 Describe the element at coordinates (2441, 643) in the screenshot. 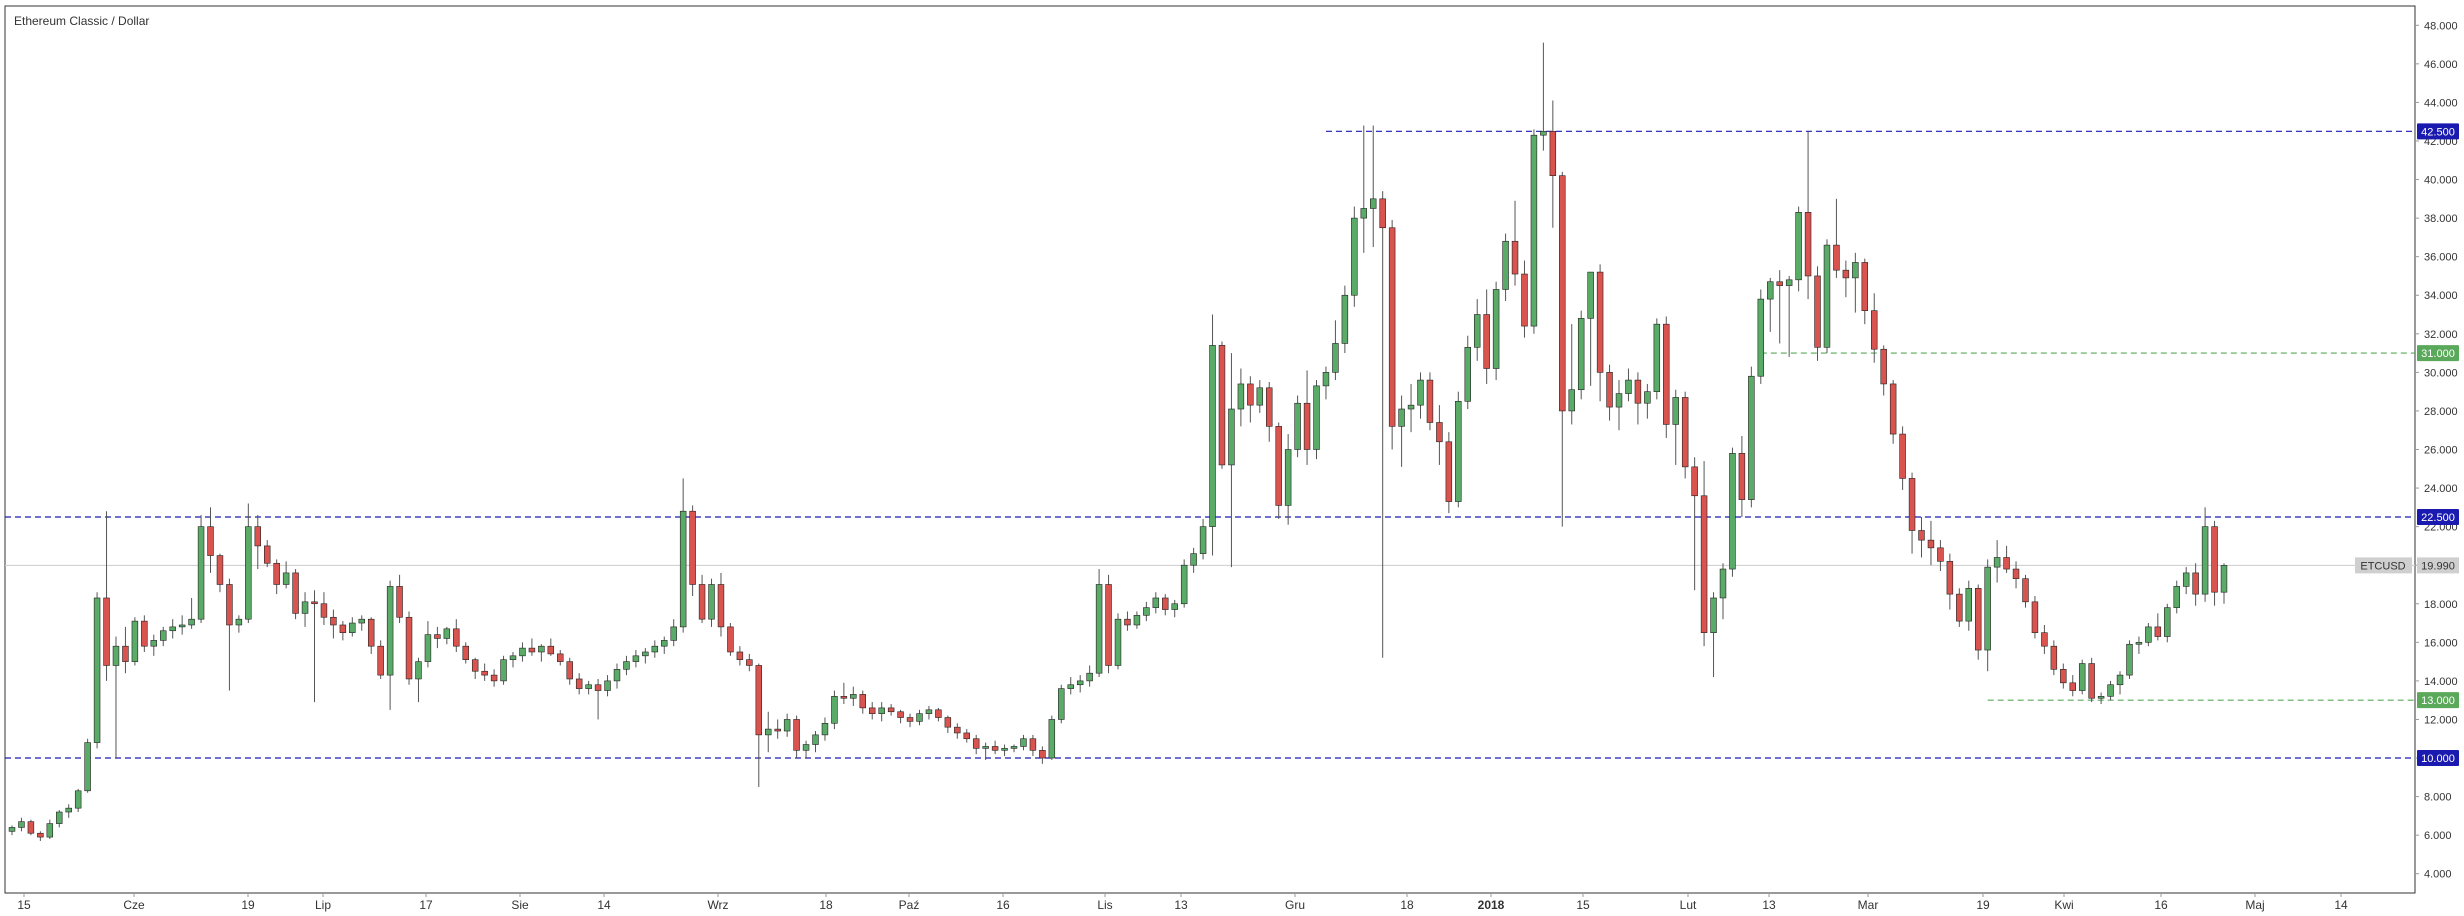

I see `y-tick-label: 16.000` at that location.